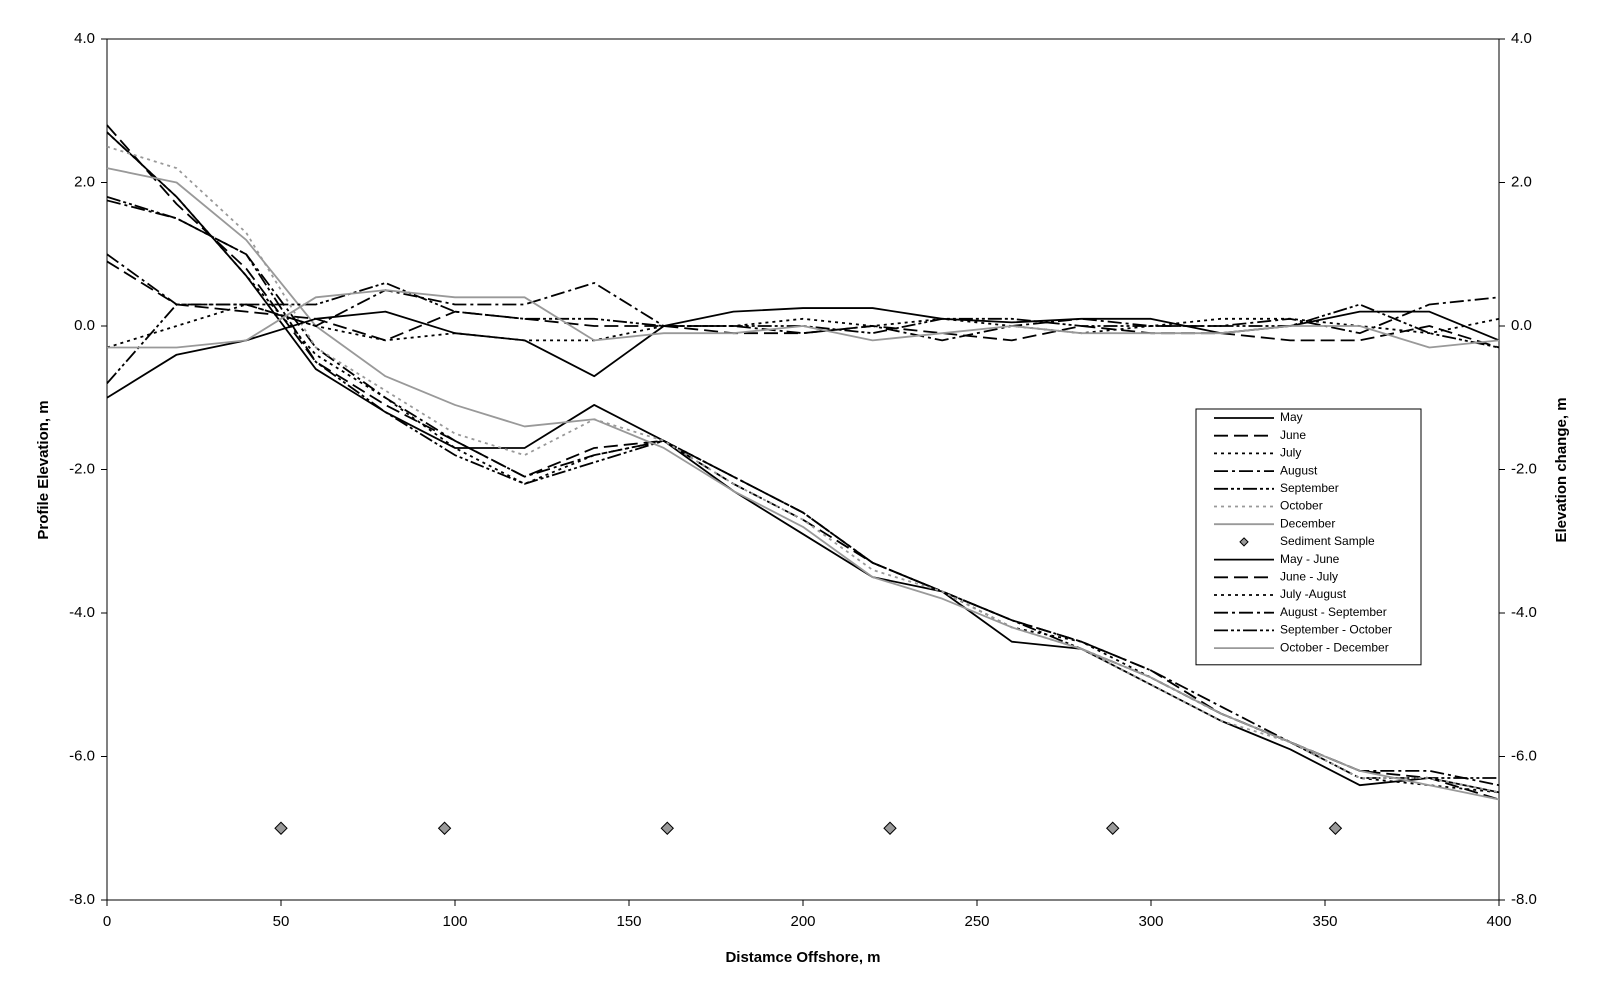 This screenshot has height=995, width=1600. I want to click on legend-label: August, so click(1299, 470).